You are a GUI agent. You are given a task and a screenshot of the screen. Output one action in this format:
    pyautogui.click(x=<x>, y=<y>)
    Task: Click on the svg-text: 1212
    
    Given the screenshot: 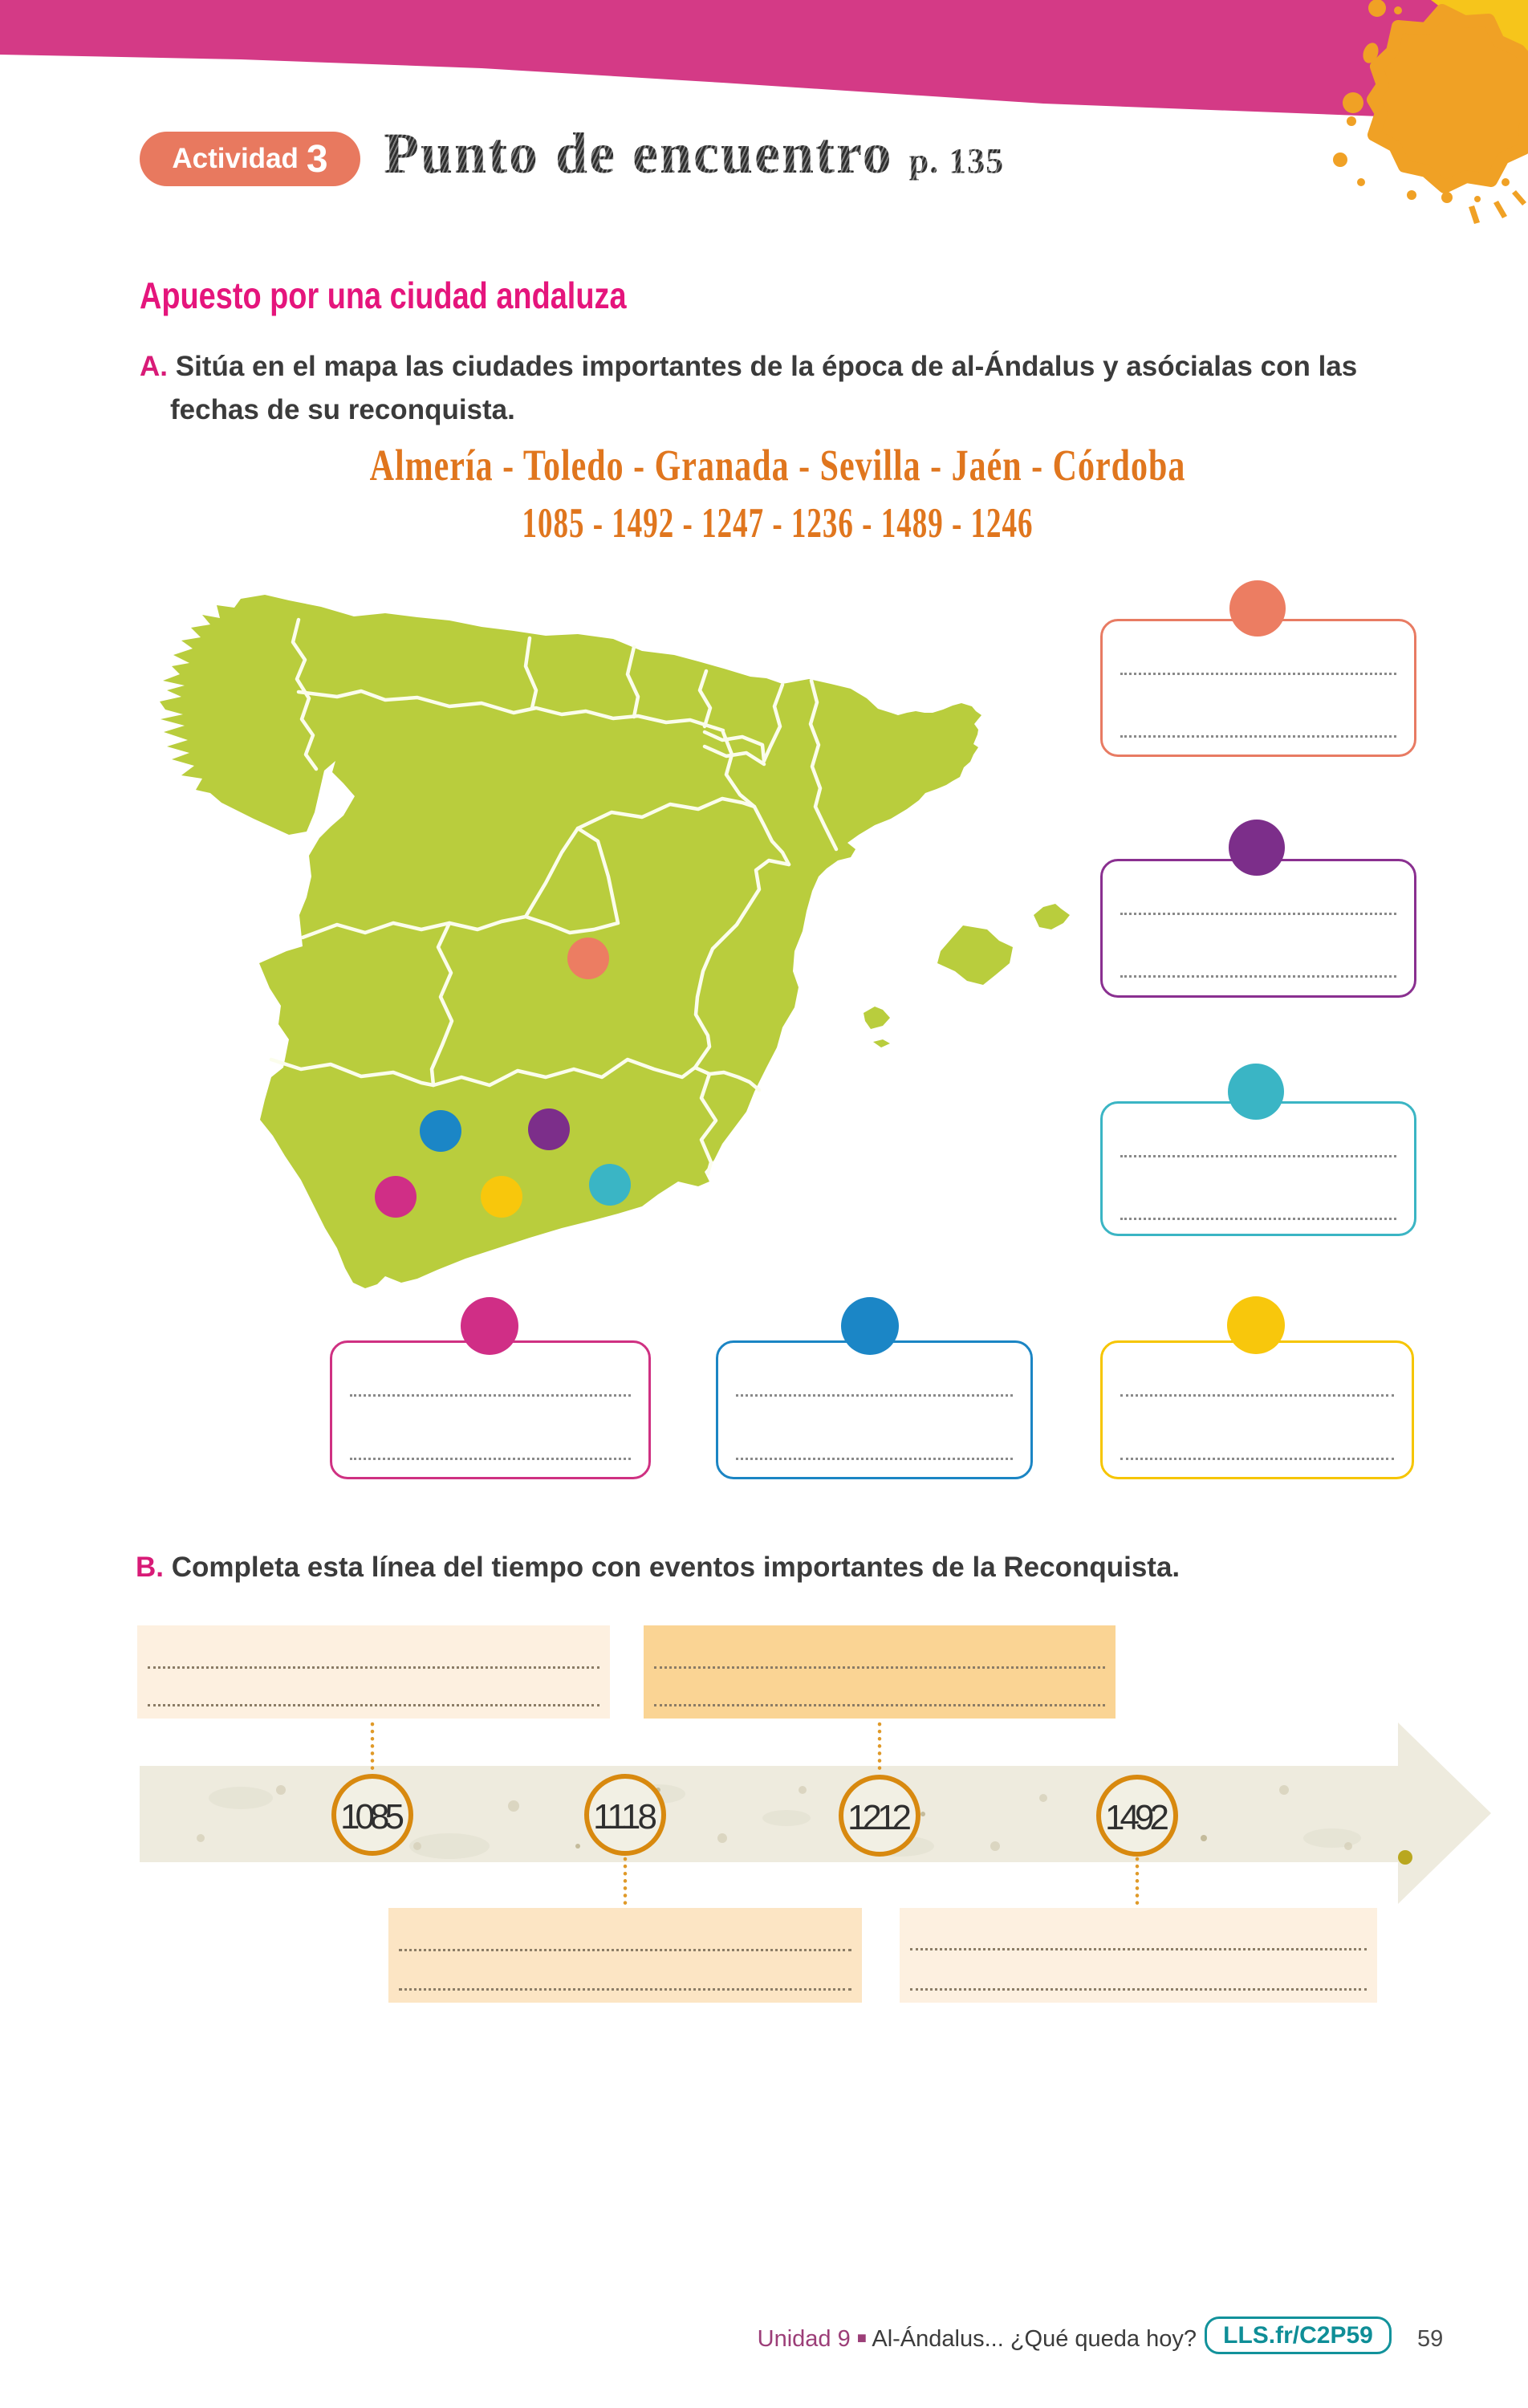 What is the action you would take?
    pyautogui.click(x=880, y=1817)
    